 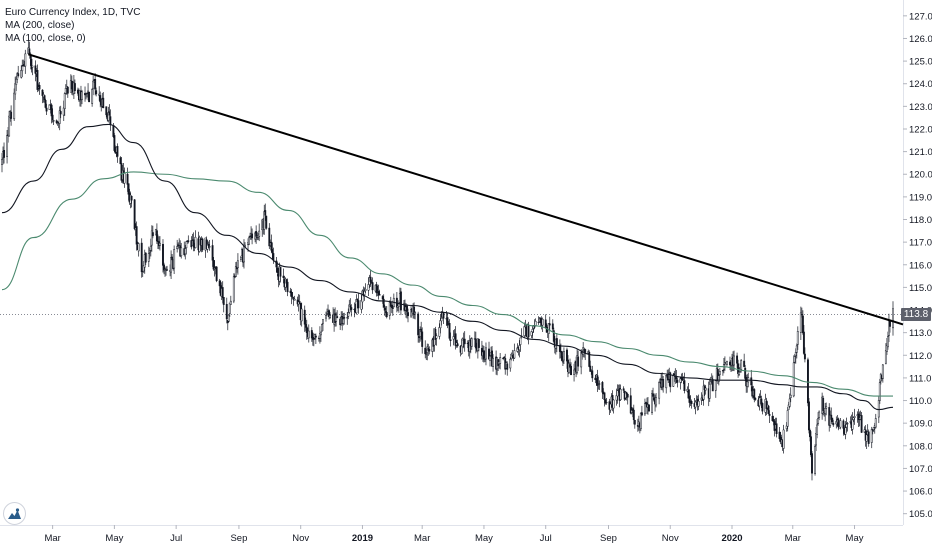 What do you see at coordinates (484, 538) in the screenshot?
I see `x-tick-label: May` at bounding box center [484, 538].